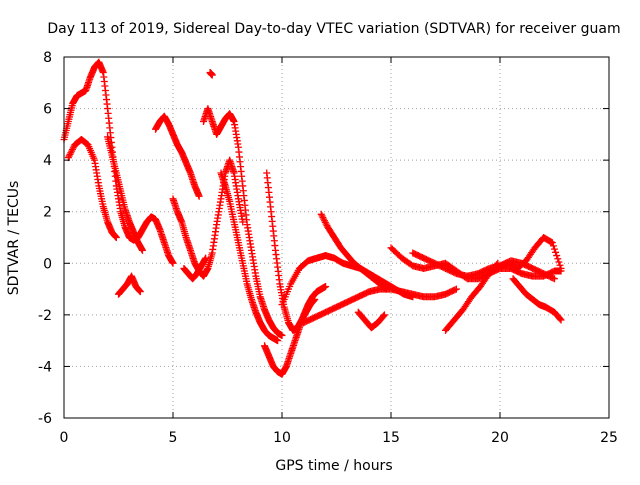 The width and height of the screenshot is (640, 485). What do you see at coordinates (295, 330) in the screenshot?
I see `series-sat-l` at bounding box center [295, 330].